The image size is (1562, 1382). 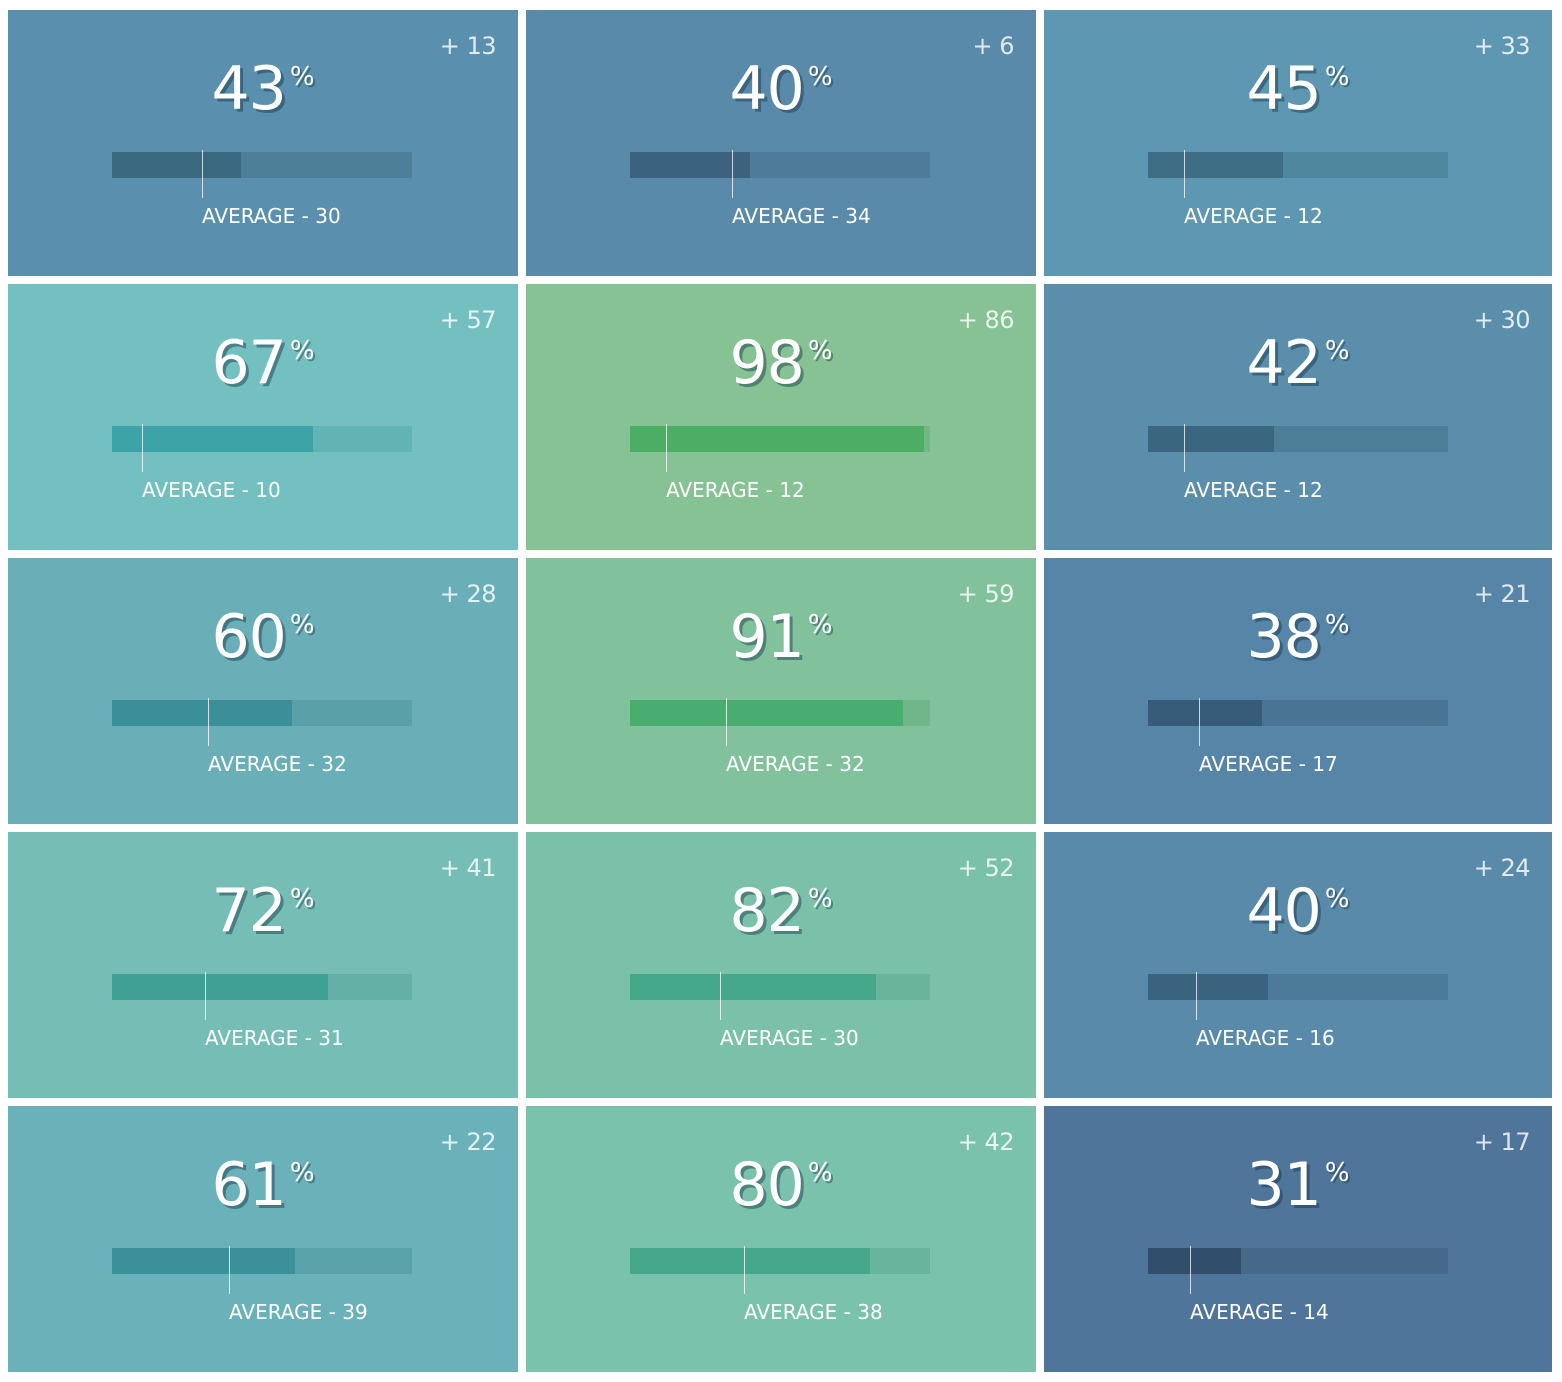 What do you see at coordinates (298, 1312) in the screenshot?
I see `average-label: AVERAGE - 39` at bounding box center [298, 1312].